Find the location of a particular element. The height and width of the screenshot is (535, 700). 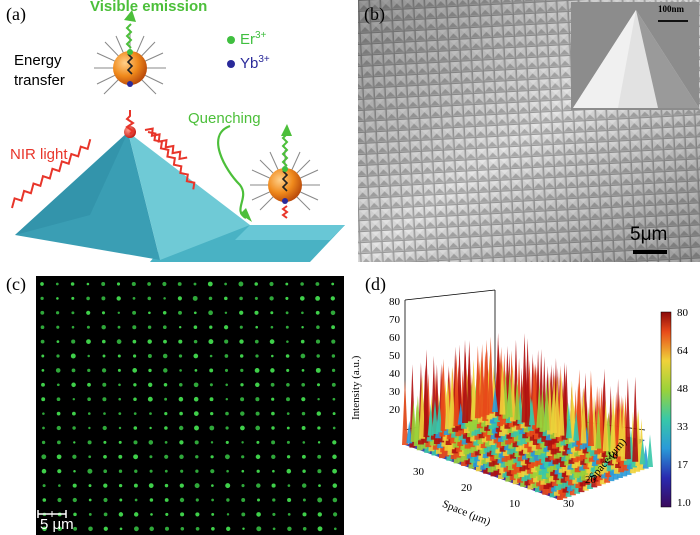

cb-tick-label: 17 is located at coordinates (682, 465).